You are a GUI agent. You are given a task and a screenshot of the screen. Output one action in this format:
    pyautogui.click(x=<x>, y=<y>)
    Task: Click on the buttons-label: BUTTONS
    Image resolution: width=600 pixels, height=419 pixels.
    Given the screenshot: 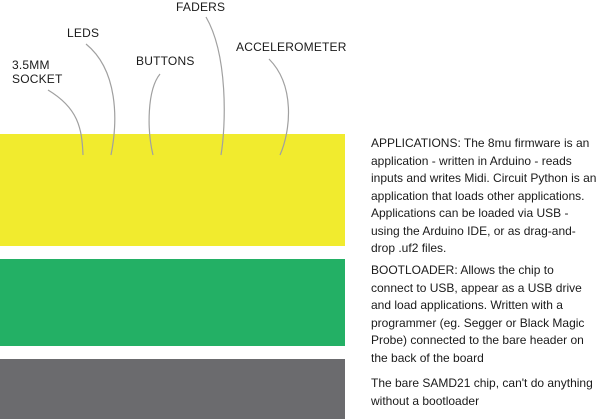 What is the action you would take?
    pyautogui.click(x=165, y=61)
    